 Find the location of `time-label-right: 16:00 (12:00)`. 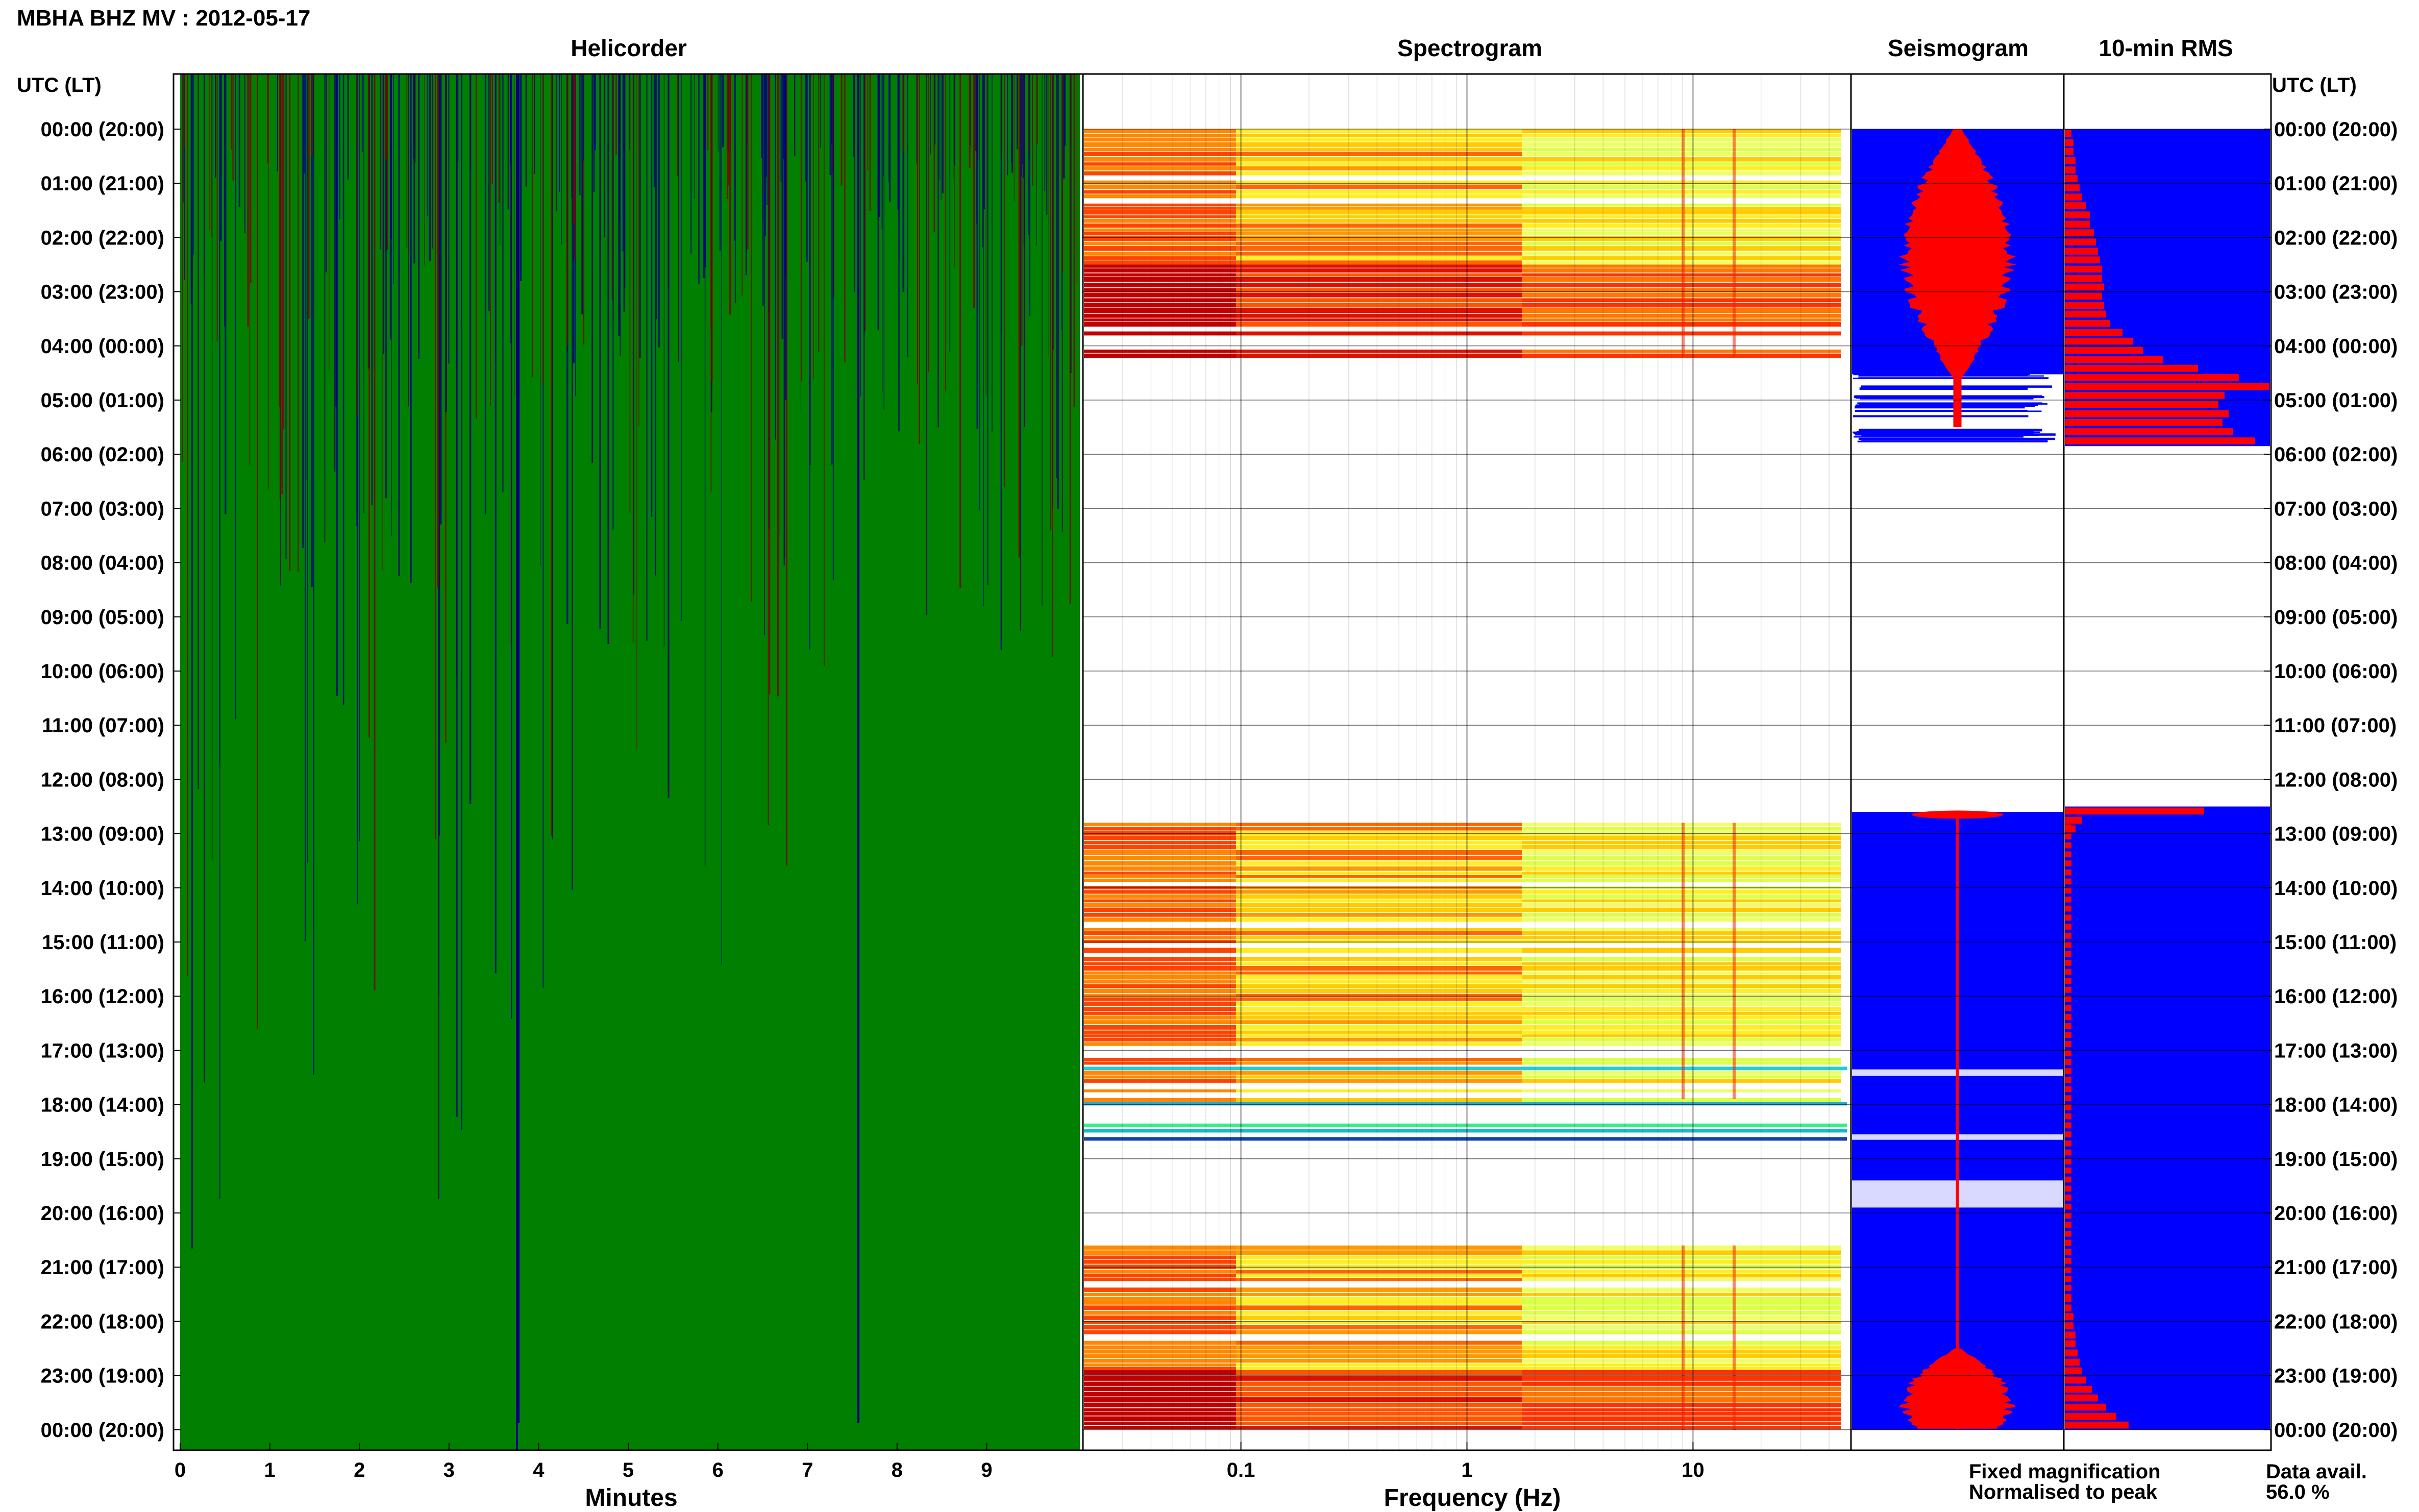

time-label-right: 16:00 (12:00) is located at coordinates (2336, 996).